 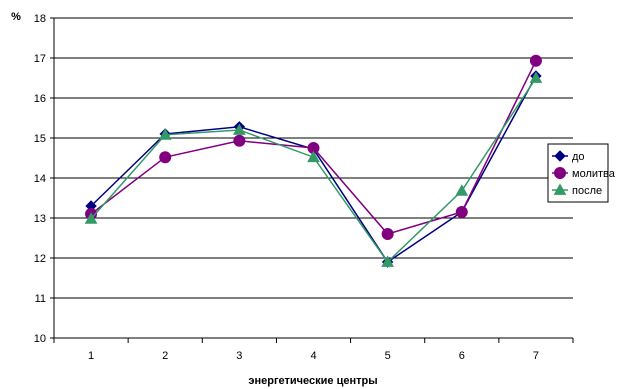 I want to click on x-tick-label: 2, so click(x=165, y=356).